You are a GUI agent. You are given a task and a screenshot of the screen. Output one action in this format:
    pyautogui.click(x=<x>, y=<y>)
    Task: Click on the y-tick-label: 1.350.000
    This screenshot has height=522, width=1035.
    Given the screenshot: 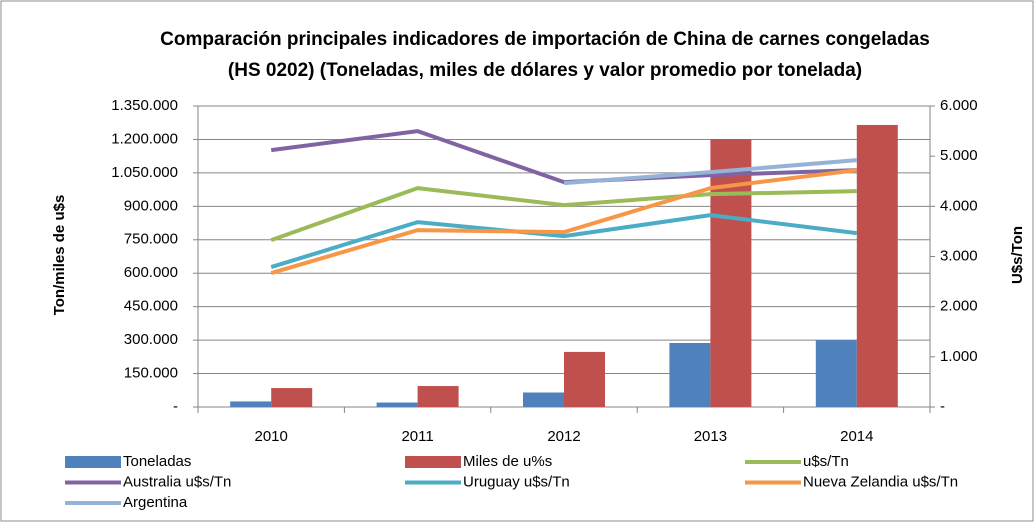 What is the action you would take?
    pyautogui.click(x=144, y=105)
    